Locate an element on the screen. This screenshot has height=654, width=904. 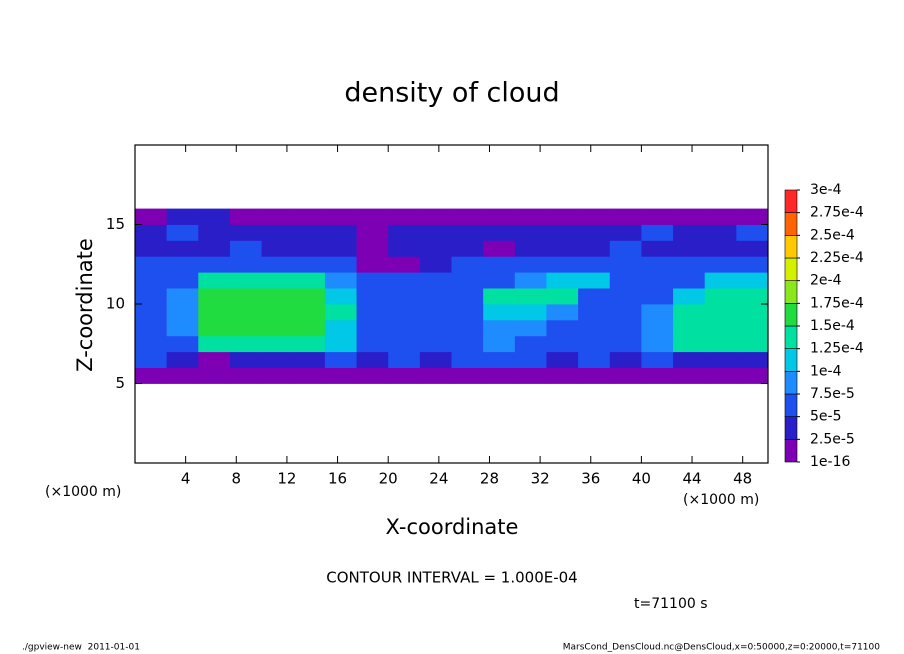
x-tick-label: 44 is located at coordinates (691, 479).